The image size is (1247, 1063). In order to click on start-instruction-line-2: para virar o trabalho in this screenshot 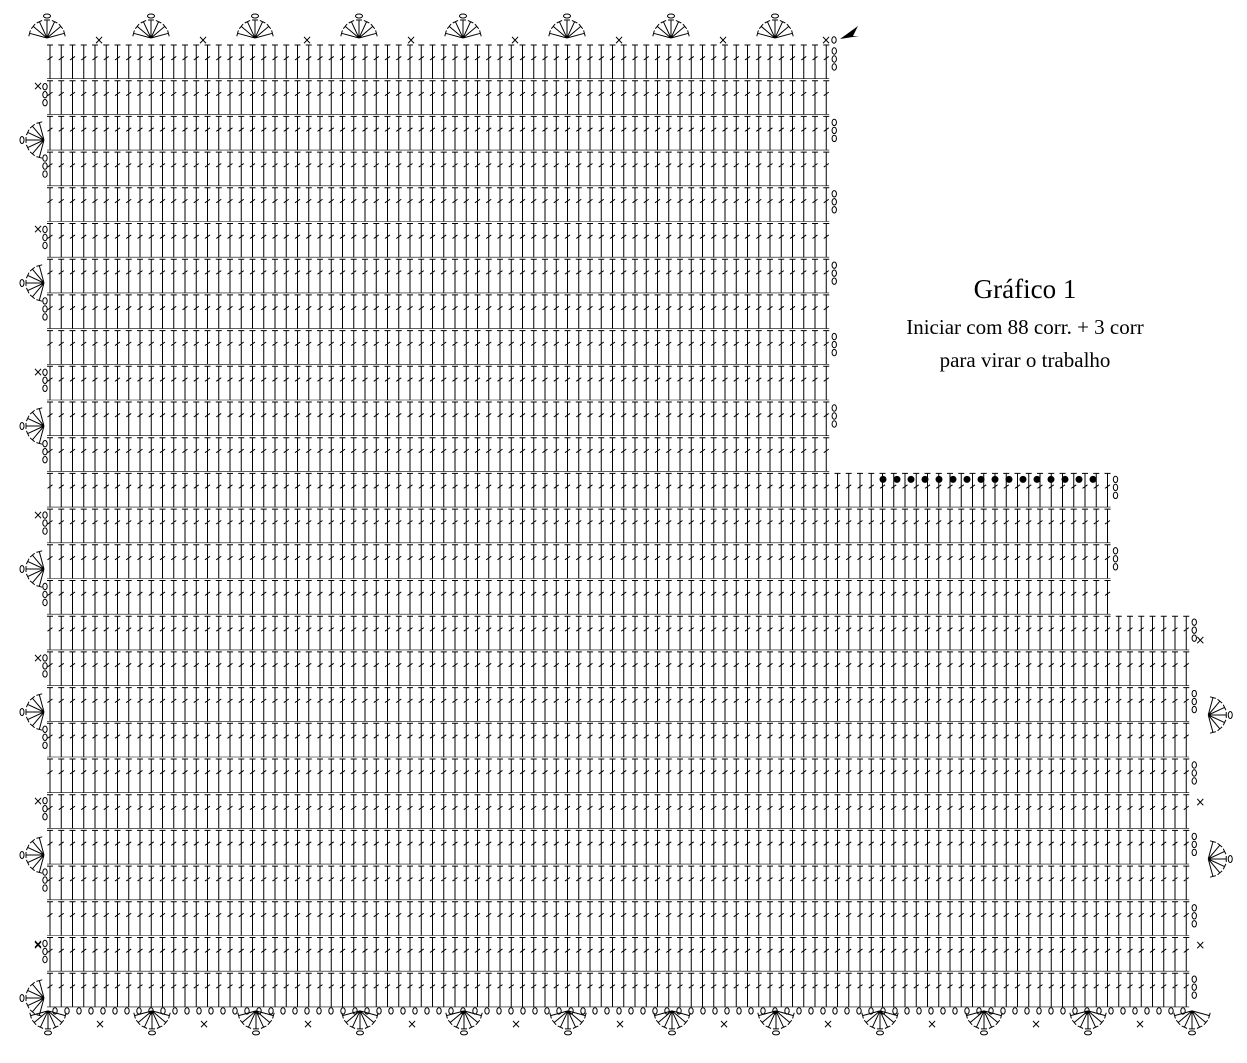, I will do `click(1025, 360)`.